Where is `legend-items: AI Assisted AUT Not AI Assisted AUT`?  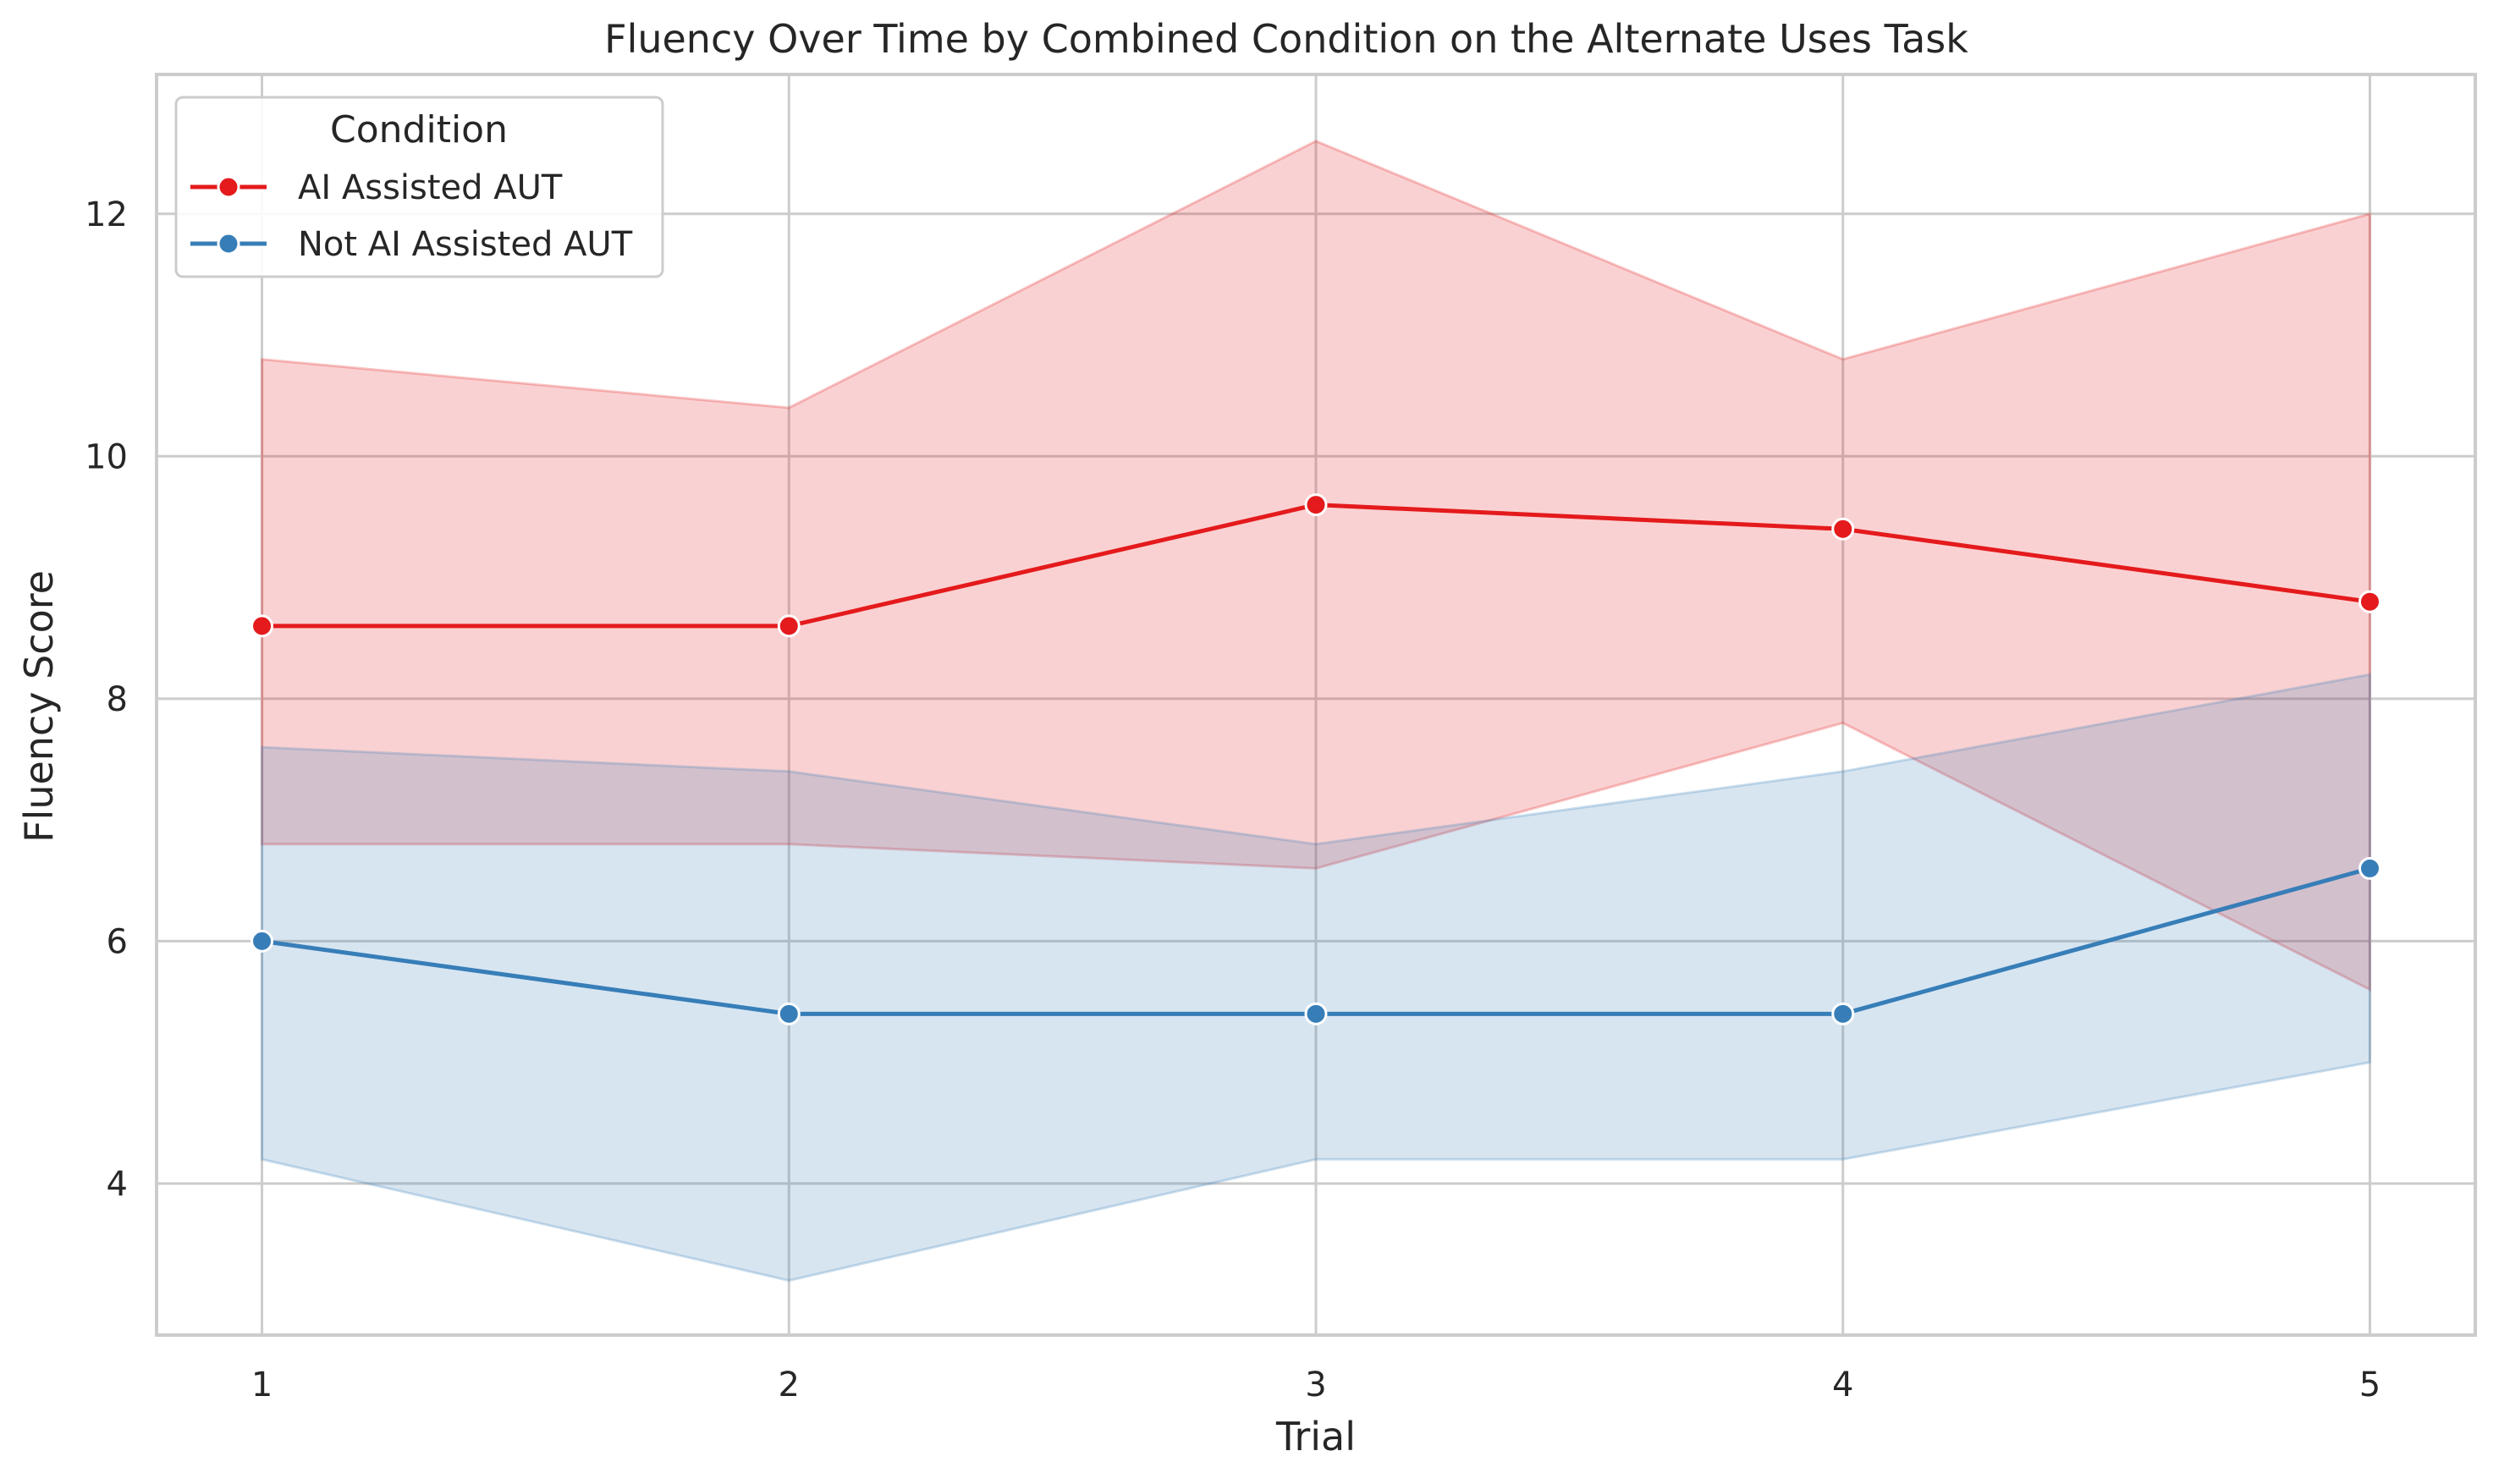
legend-items: AI Assisted AUT Not AI Assisted AUT is located at coordinates (412, 216).